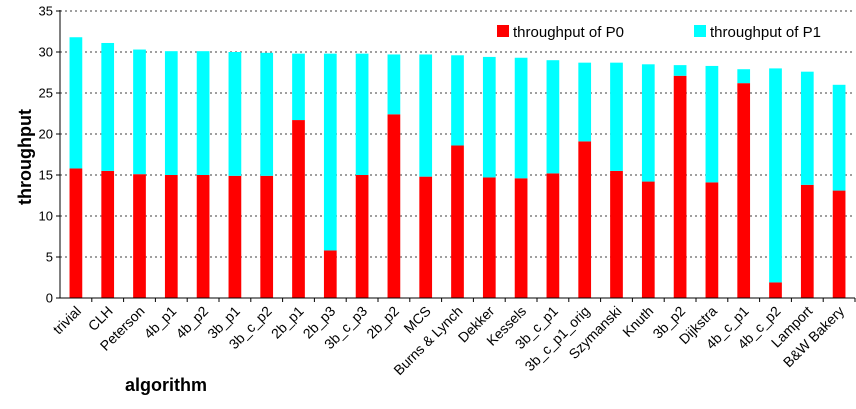 This screenshot has width=856, height=409. Describe the element at coordinates (46, 175) in the screenshot. I see `y-tick-label: 15` at that location.